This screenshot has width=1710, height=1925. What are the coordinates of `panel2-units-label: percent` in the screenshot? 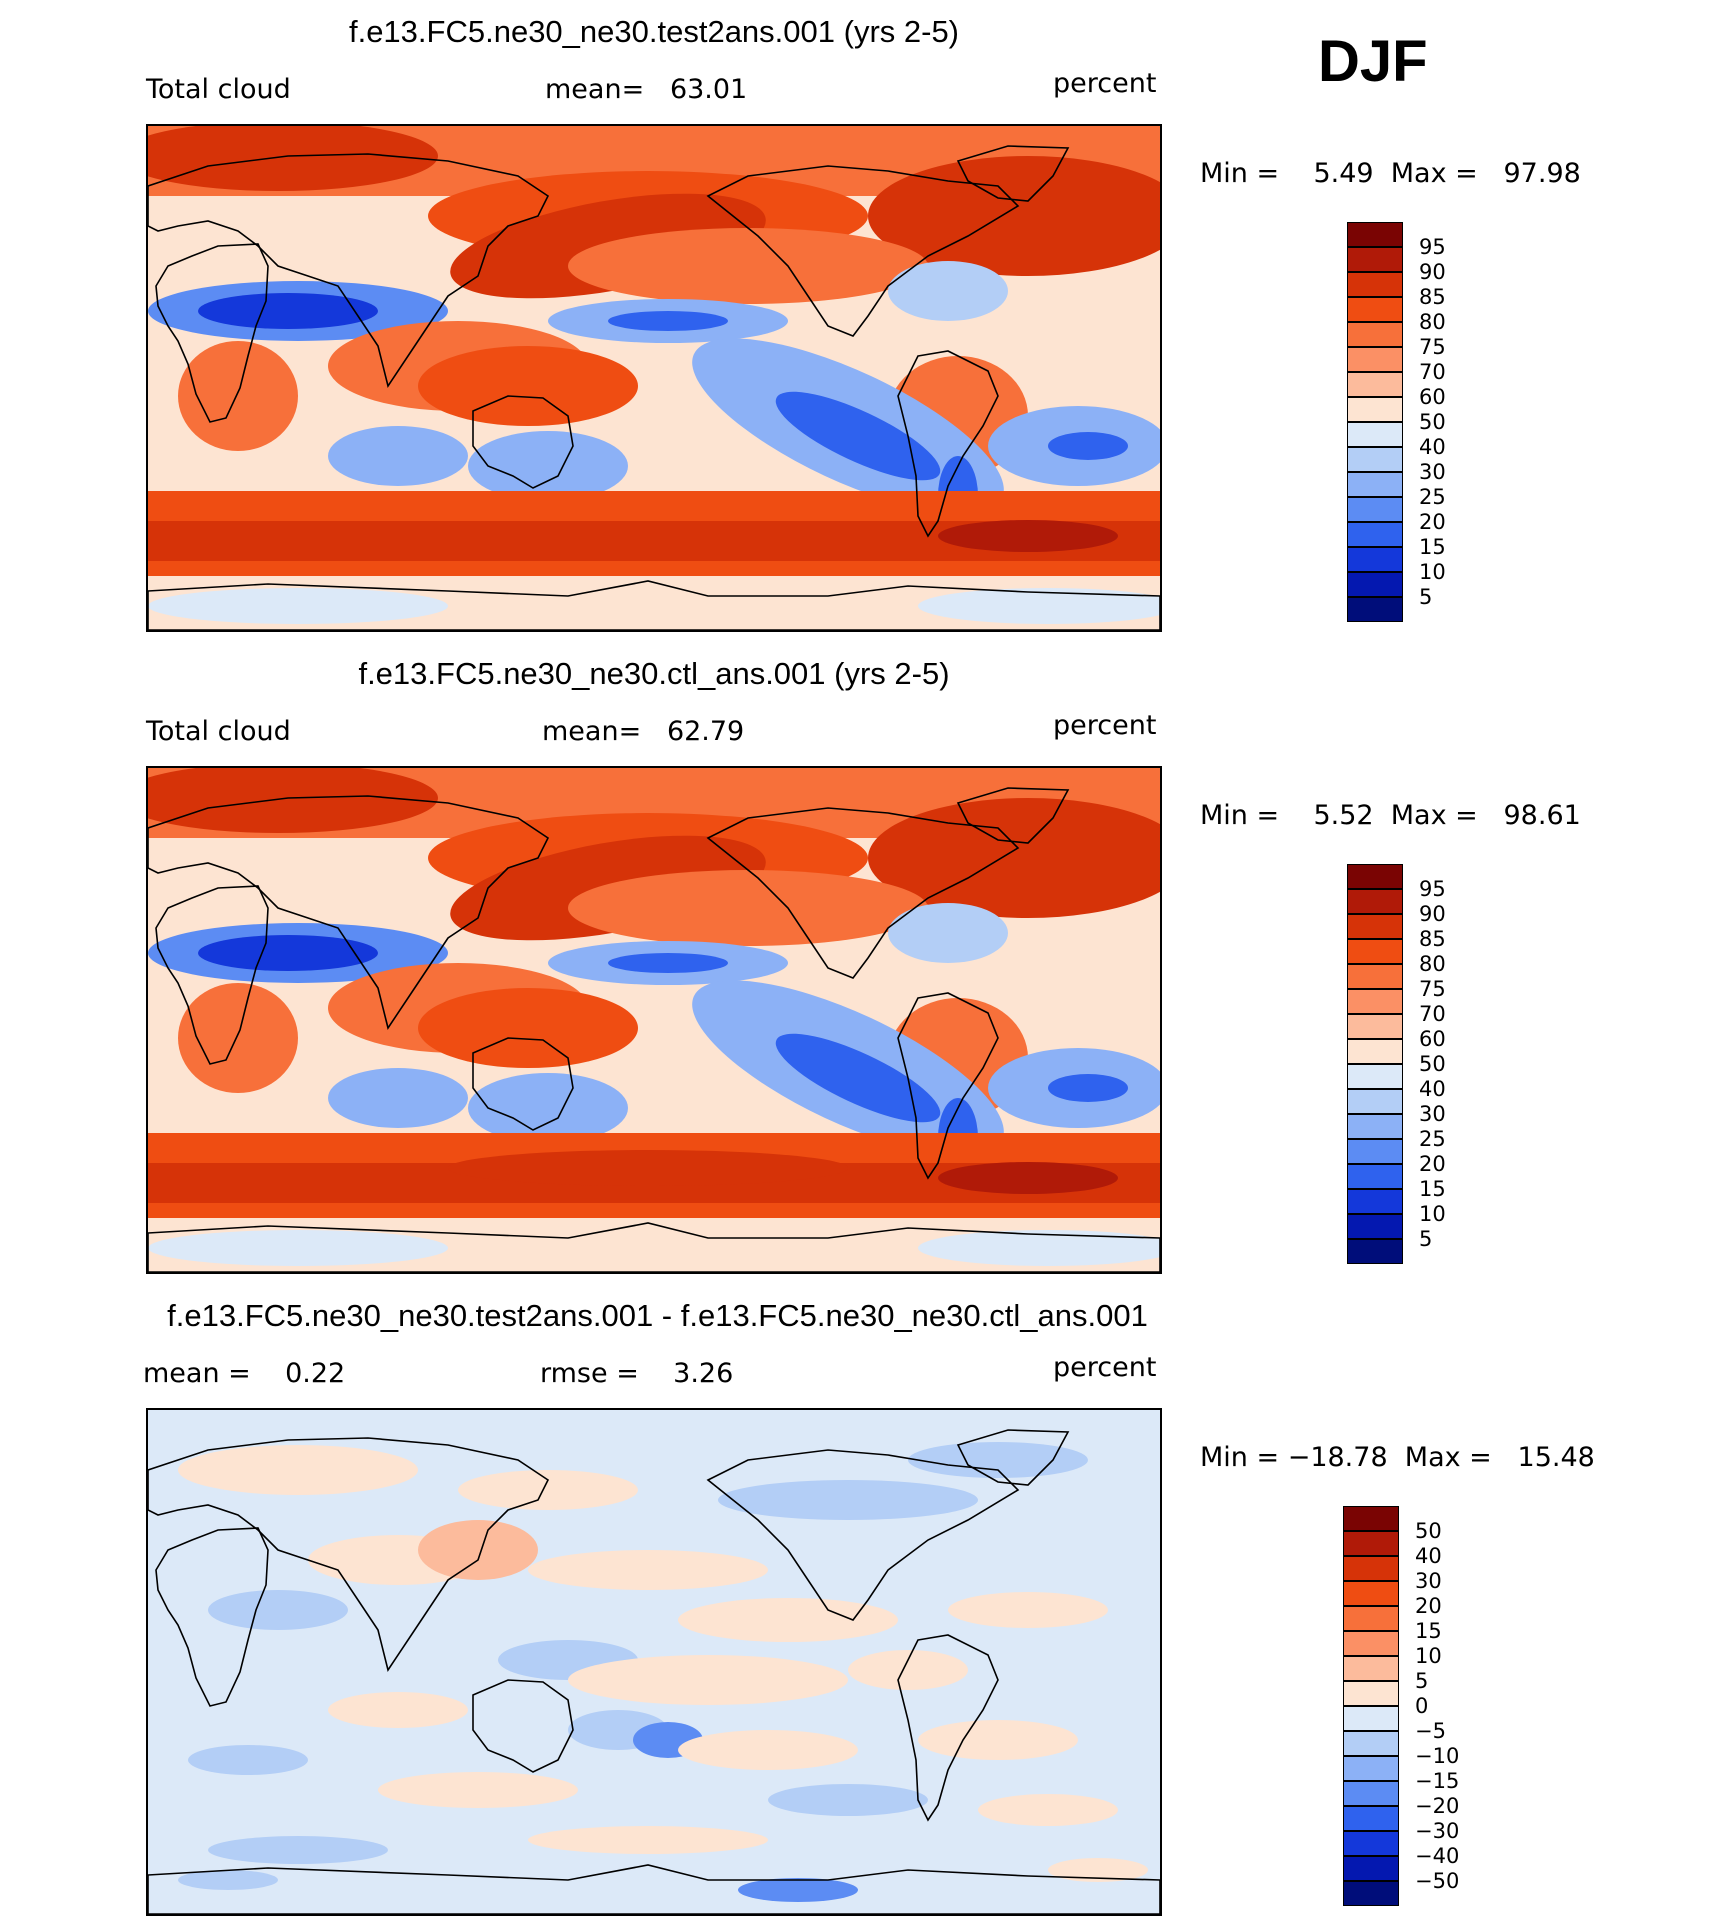 It's located at (1105, 725).